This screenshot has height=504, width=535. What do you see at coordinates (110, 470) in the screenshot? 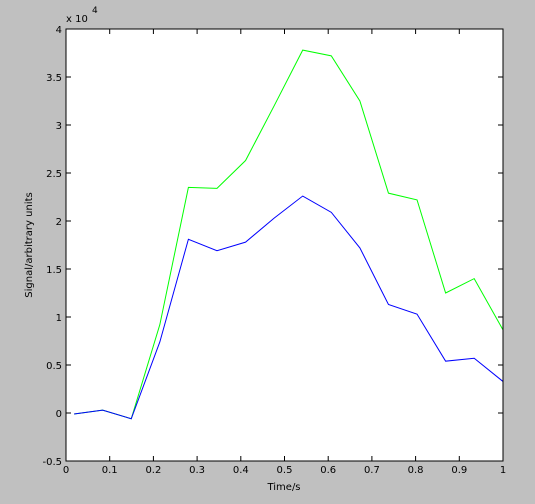
I see `x-tick-label: 0.1` at bounding box center [110, 470].